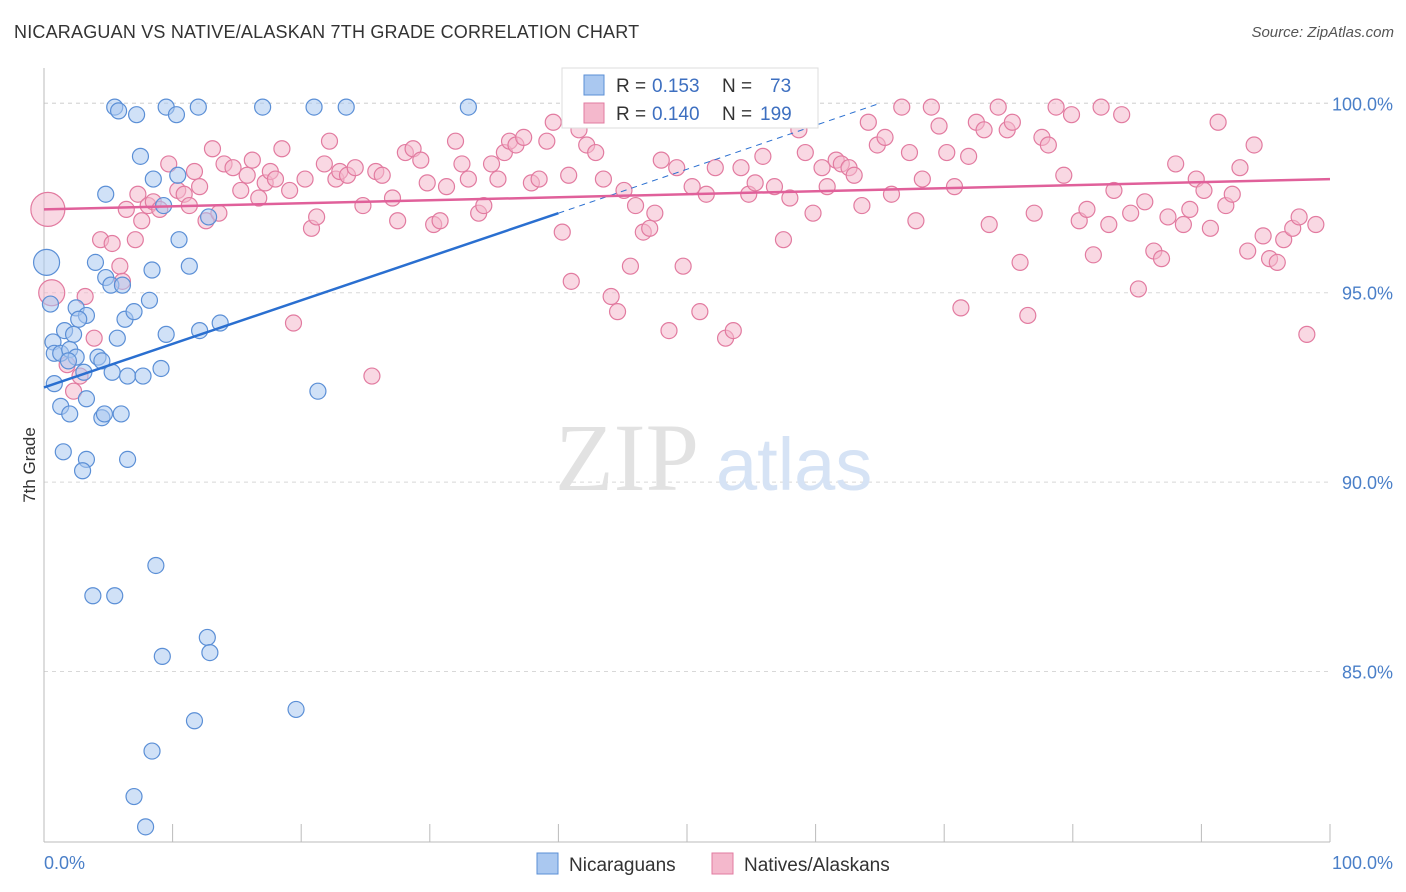 This screenshot has height=892, width=1406. Describe the element at coordinates (1362, 104) in the screenshot. I see `y-tick-label-3: 100.0%` at that location.